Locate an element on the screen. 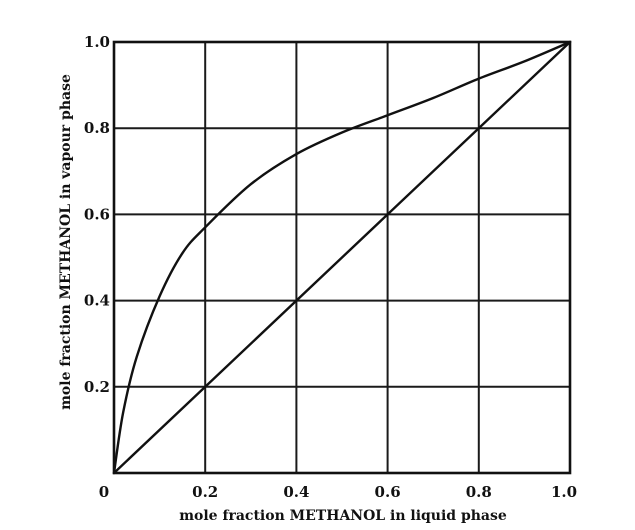 Image resolution: width=635 pixels, height=530 pixels. y-tick-label: 0.2 is located at coordinates (97, 387).